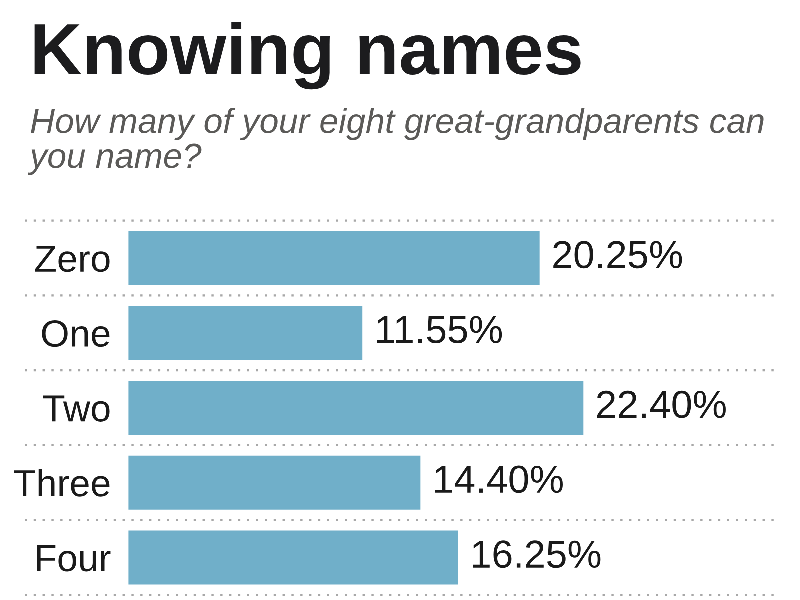 This screenshot has height=600, width=800. What do you see at coordinates (537, 554) in the screenshot?
I see `data-label: 16.25%` at bounding box center [537, 554].